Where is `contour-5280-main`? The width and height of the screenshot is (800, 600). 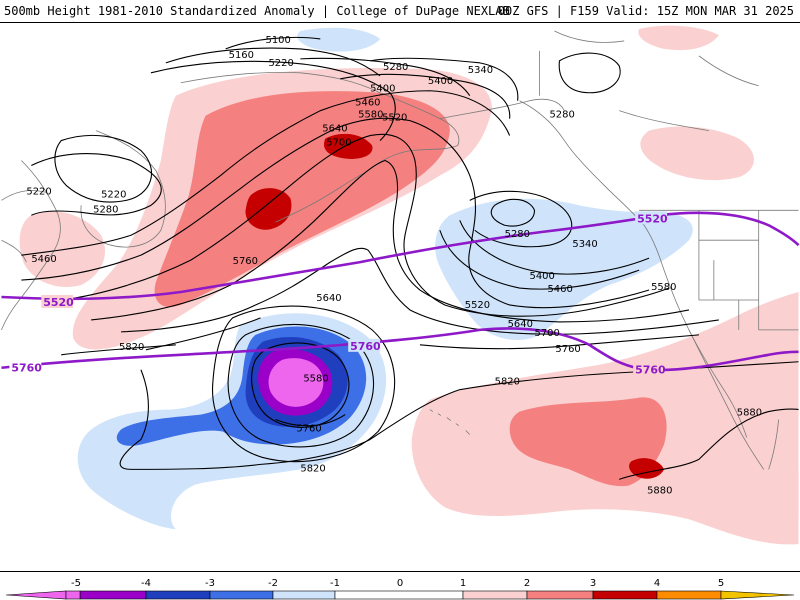 contour-5280-main is located at coordinates (251, 136).